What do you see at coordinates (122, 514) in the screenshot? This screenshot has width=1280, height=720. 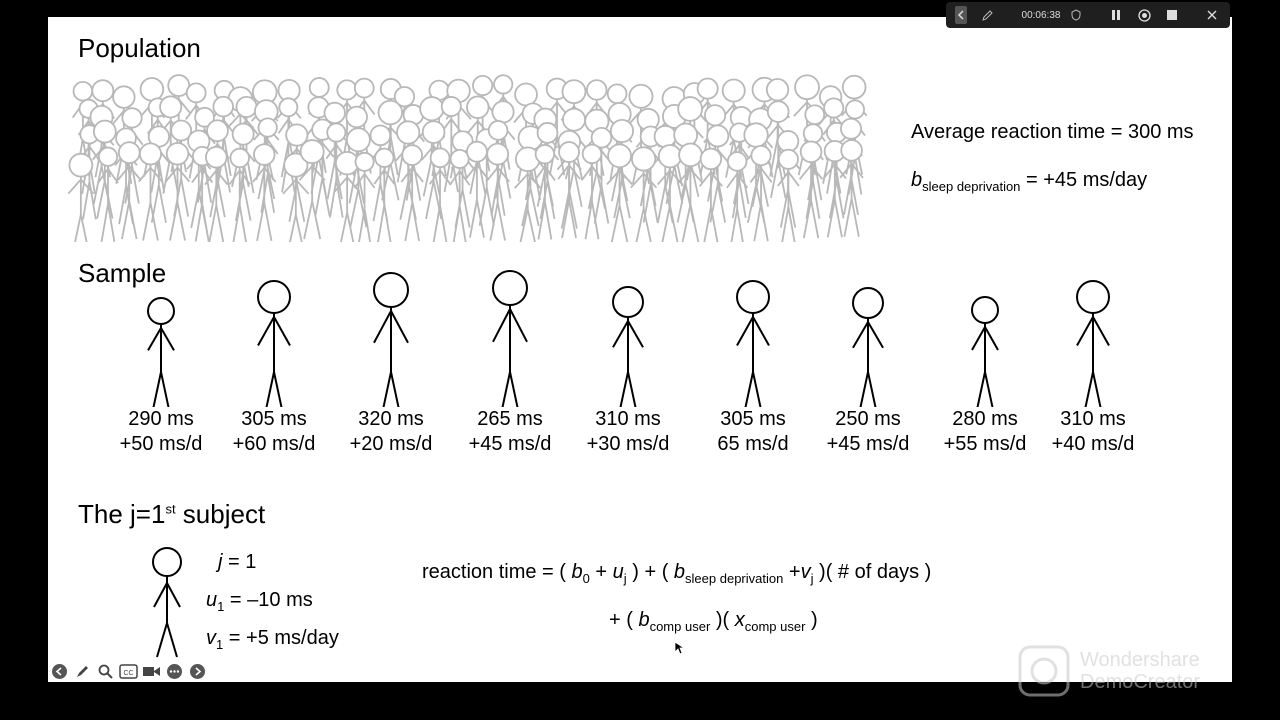 I see `subject-title-pre: The j=1` at bounding box center [122, 514].